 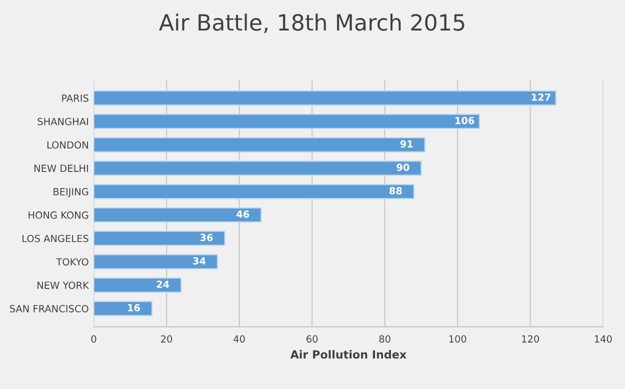 I want to click on y-tick-label: NEW DELHI, so click(x=61, y=168).